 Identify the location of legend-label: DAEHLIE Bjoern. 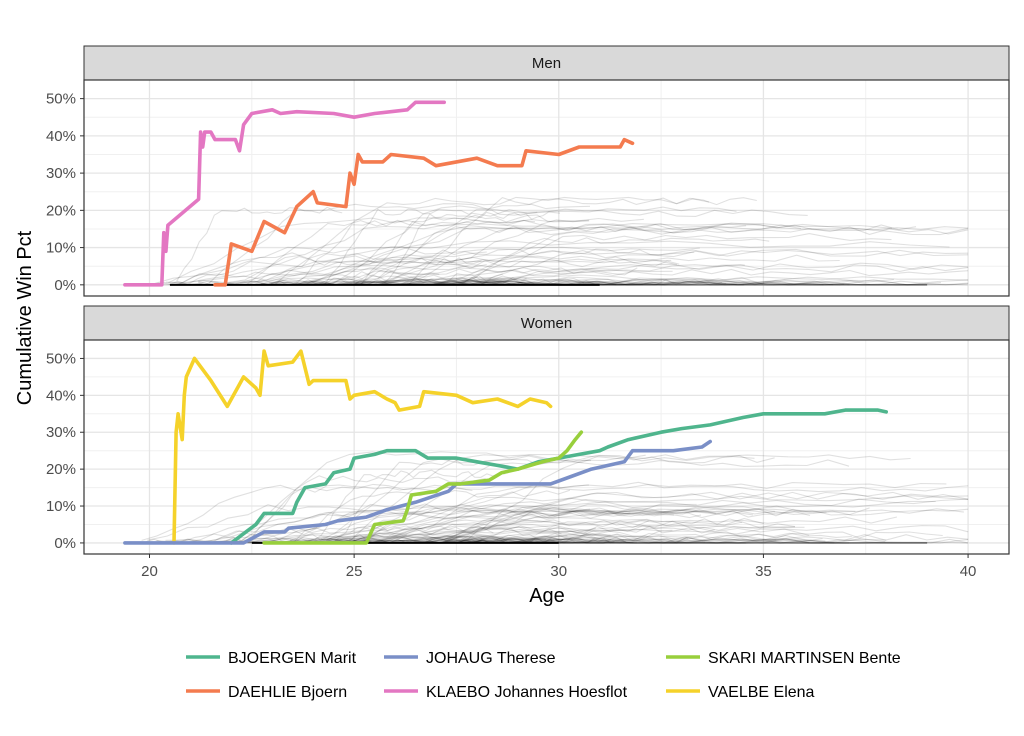
(287, 692).